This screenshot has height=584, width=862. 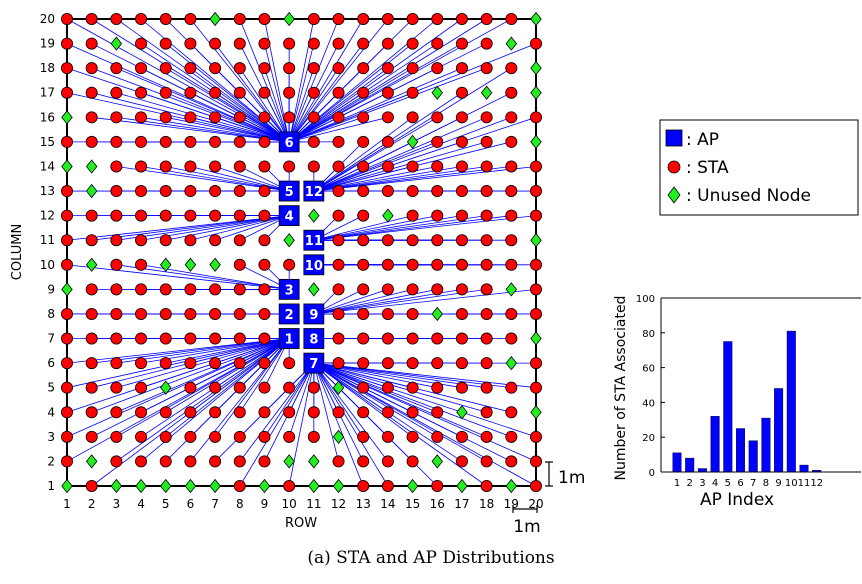 What do you see at coordinates (549, 474) in the screenshot?
I see `scale-marker-vertical` at bounding box center [549, 474].